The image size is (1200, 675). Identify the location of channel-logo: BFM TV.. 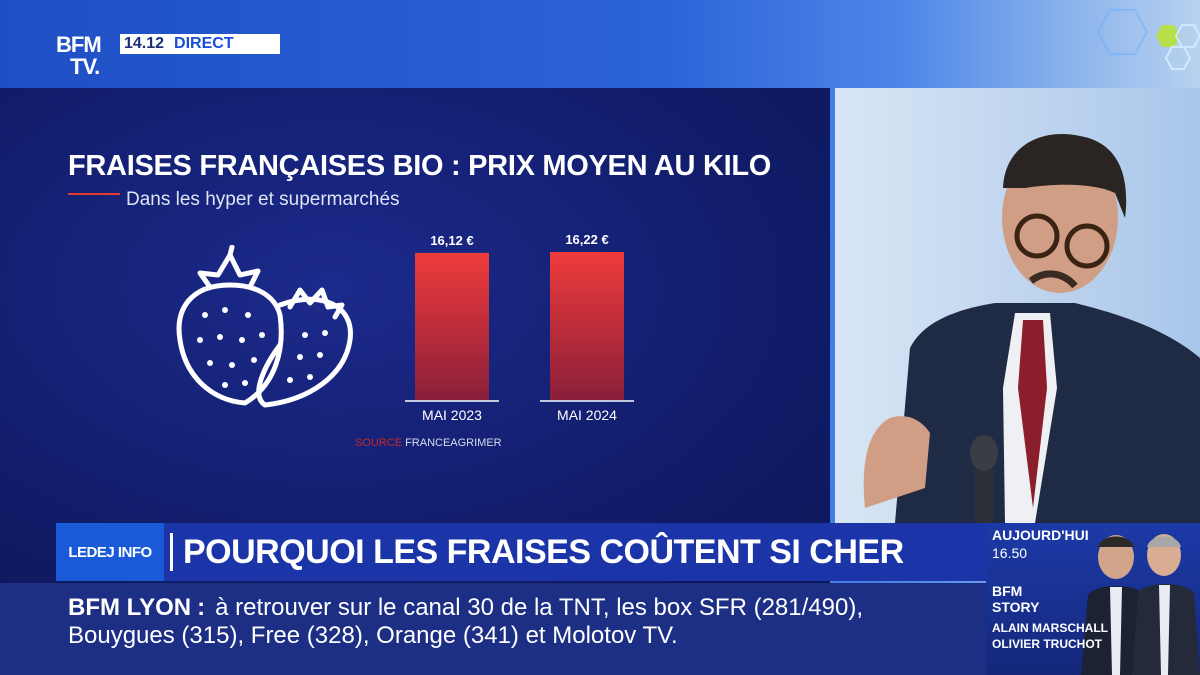
(84, 58).